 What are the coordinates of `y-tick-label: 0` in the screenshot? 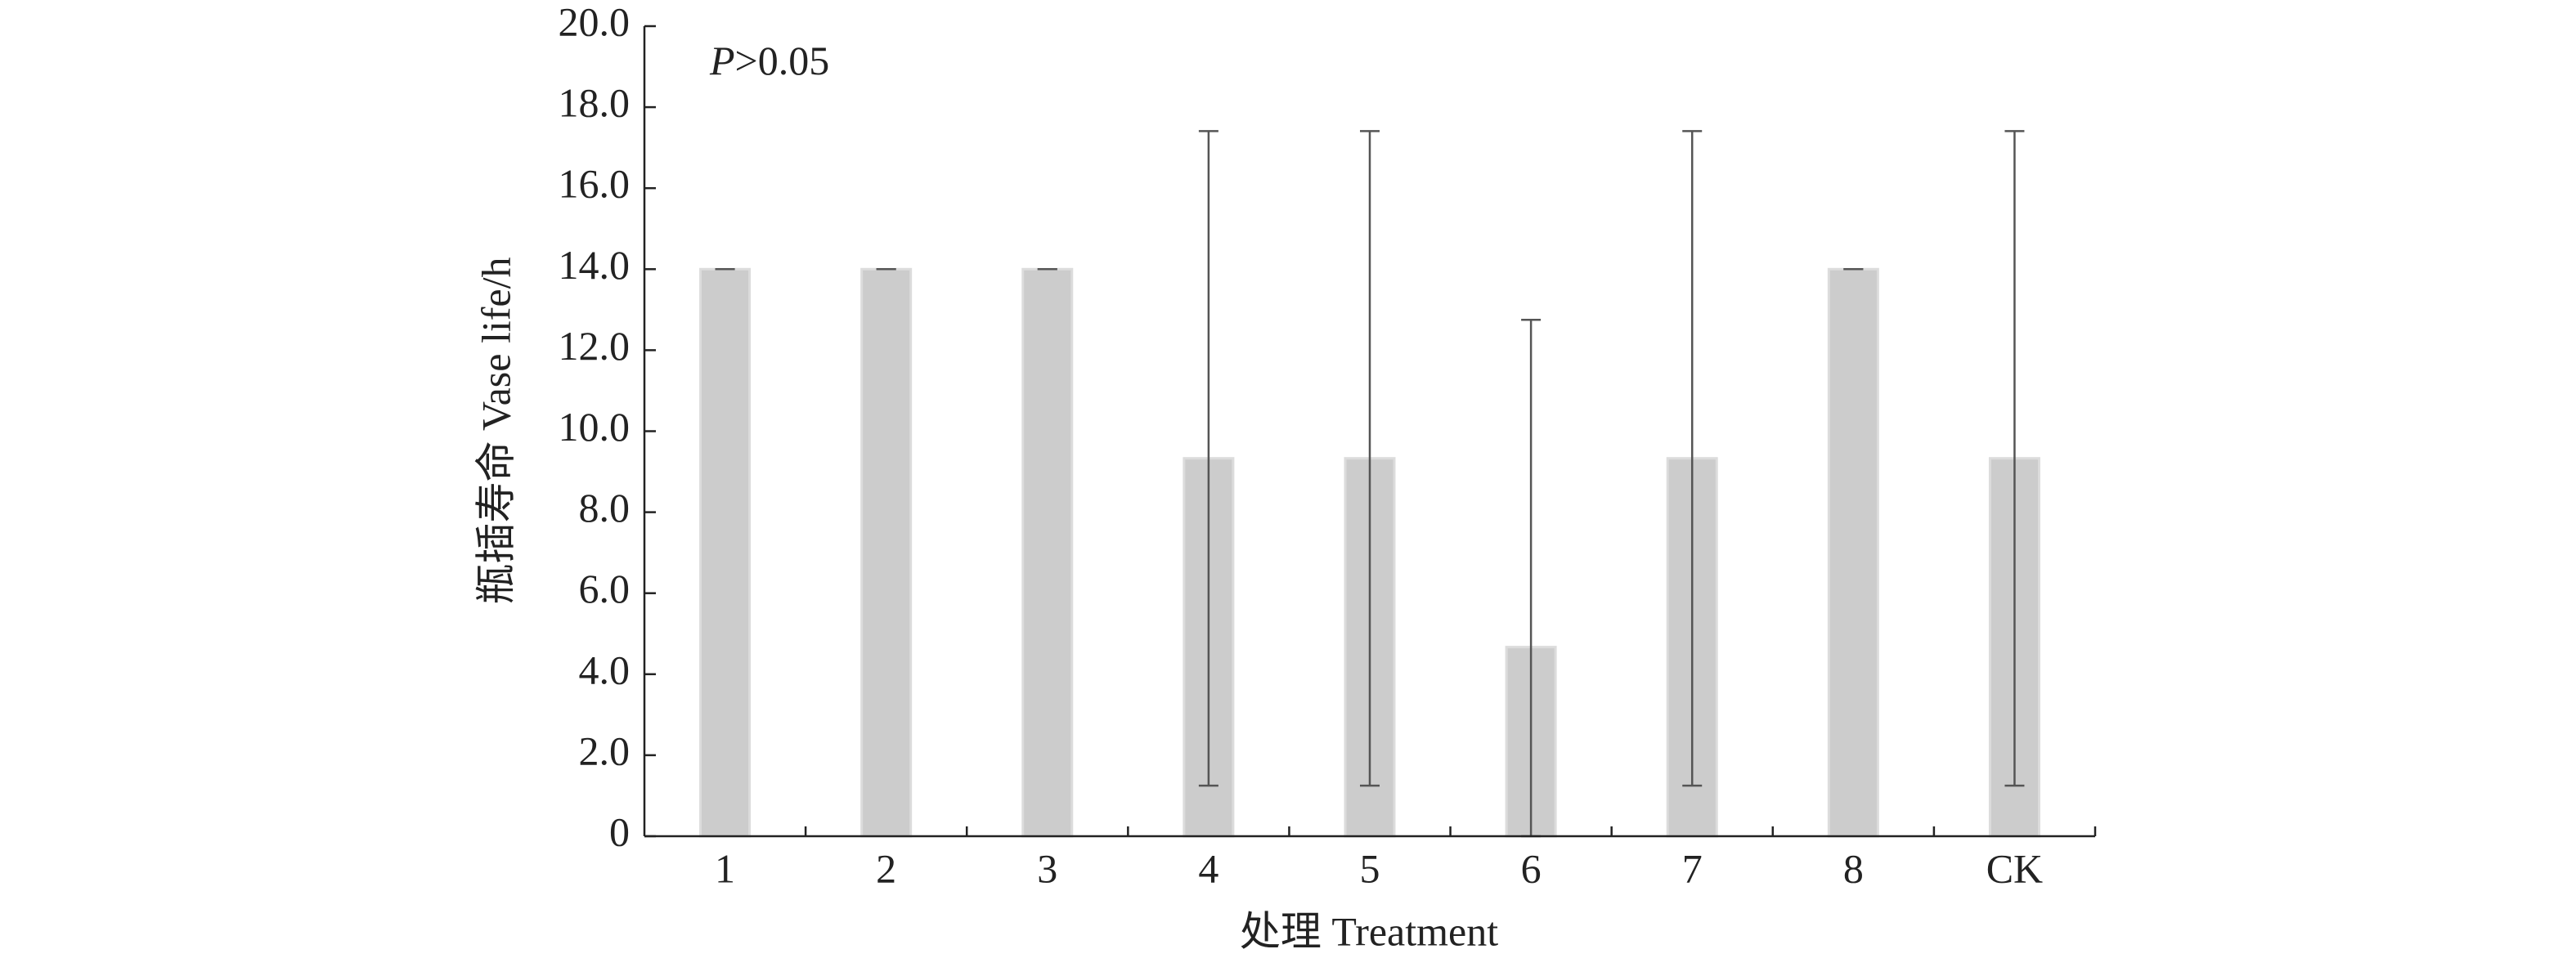 It's located at (620, 831).